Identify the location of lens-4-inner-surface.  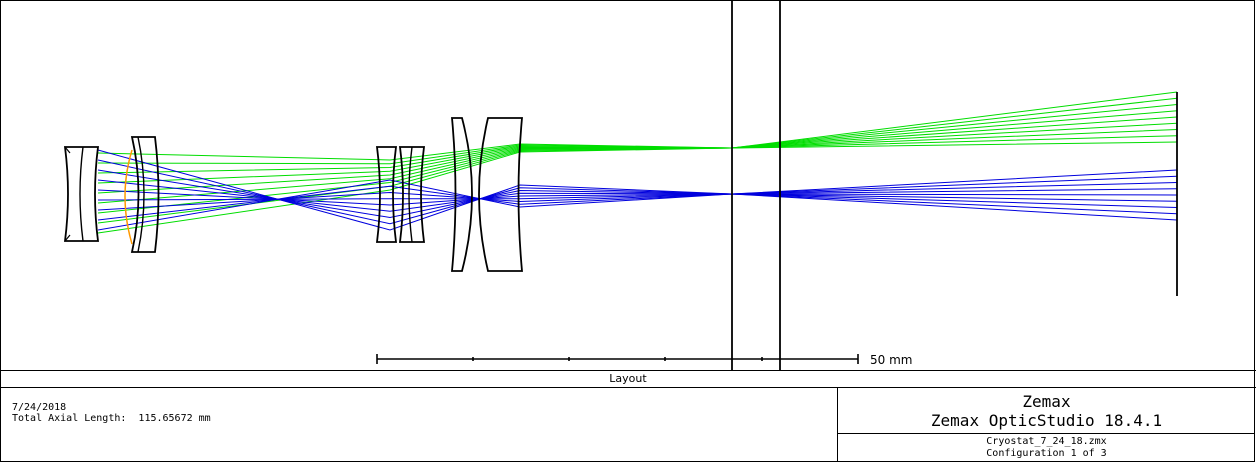
(410, 194).